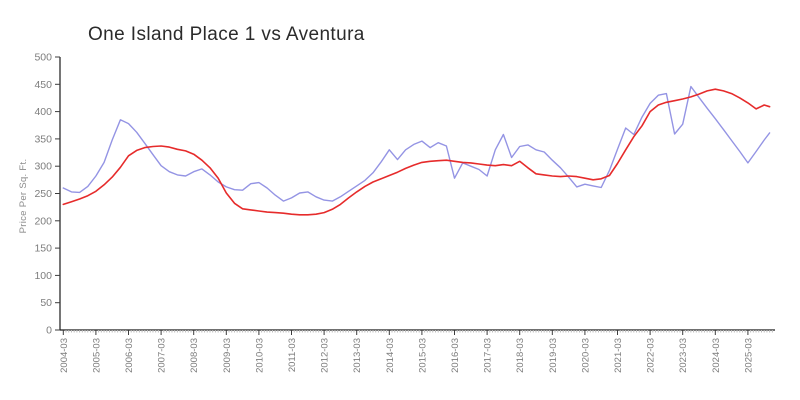 The width and height of the screenshot is (800, 400). What do you see at coordinates (46, 303) in the screenshot?
I see `y-tick-label: 50` at bounding box center [46, 303].